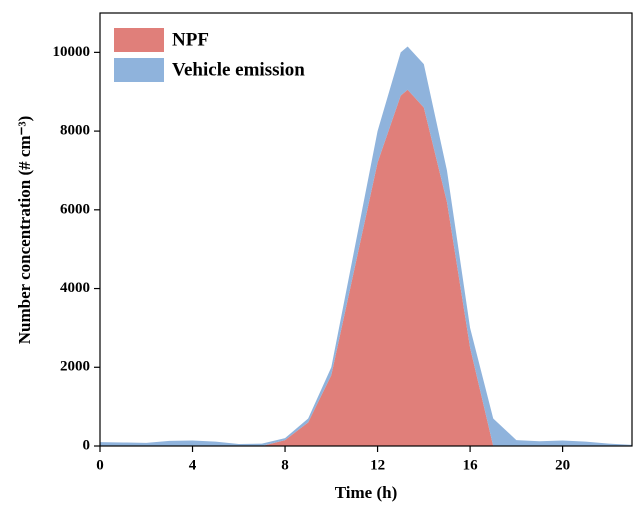 Image resolution: width=633 pixels, height=508 pixels. Describe the element at coordinates (193, 465) in the screenshot. I see `x-tick-label: 4` at that location.